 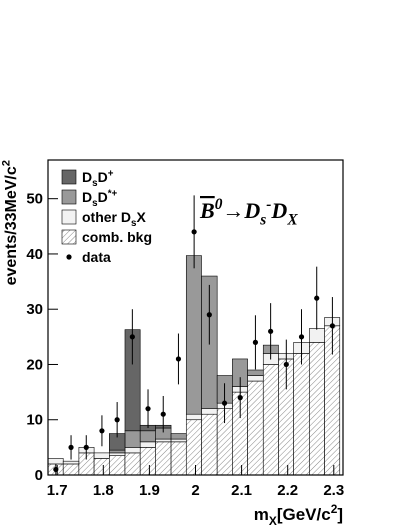 What do you see at coordinates (278, 210) in the screenshot?
I see `chart-title-part: D` at bounding box center [278, 210].